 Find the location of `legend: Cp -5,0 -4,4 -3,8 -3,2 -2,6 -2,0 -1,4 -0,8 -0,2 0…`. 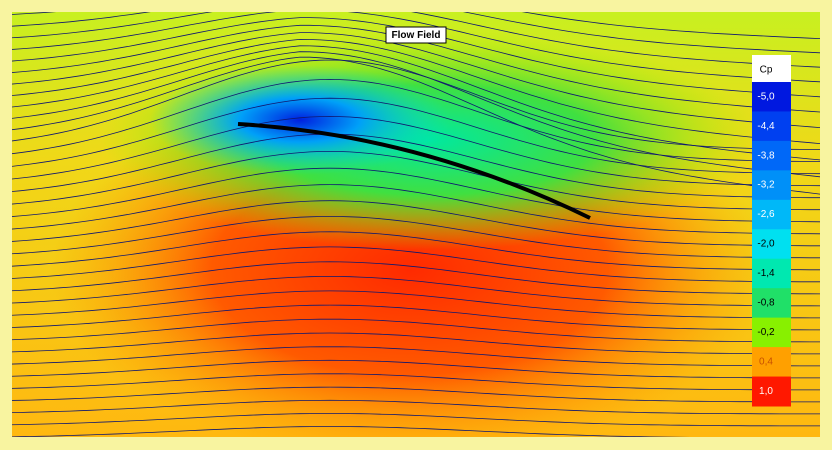

legend: Cp -5,0 -4,4 -3,8 -3,2 -2,6 -2,0 -1,4 -0,8 -0,2 0… is located at coordinates (771, 231).